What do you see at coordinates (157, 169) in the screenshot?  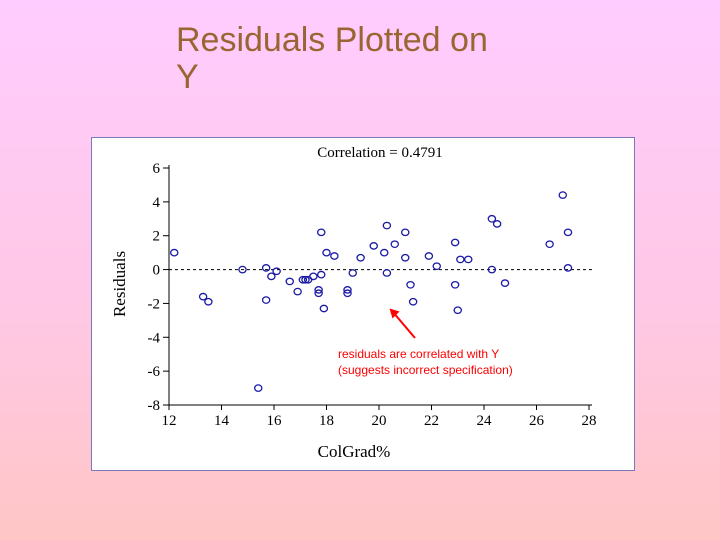 I see `y-tick-label: 6` at bounding box center [157, 169].